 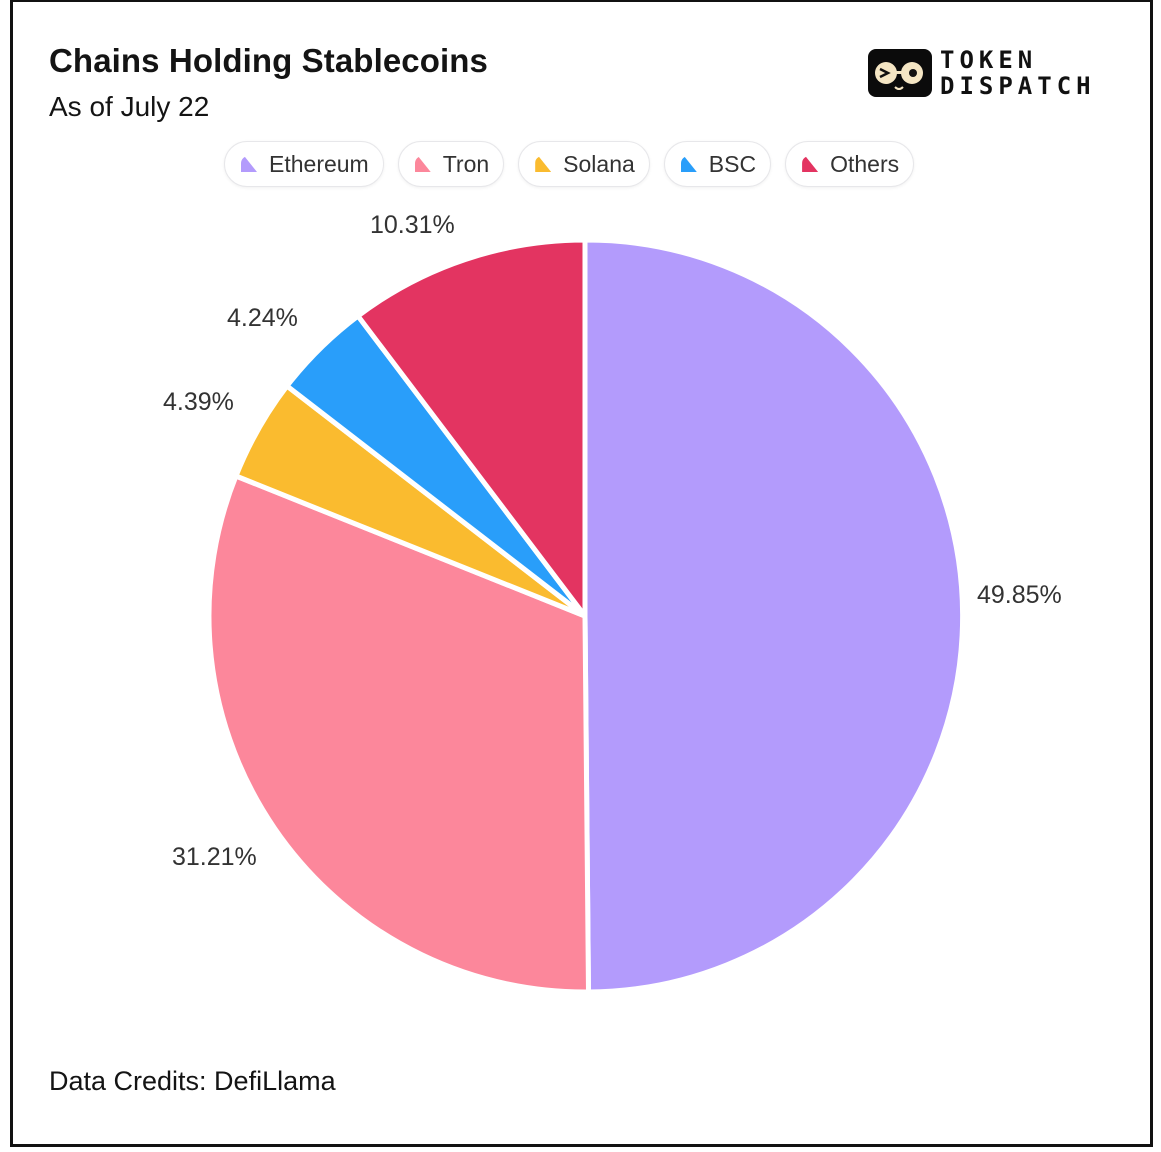 I want to click on legend-label: Solana, so click(x=599, y=163).